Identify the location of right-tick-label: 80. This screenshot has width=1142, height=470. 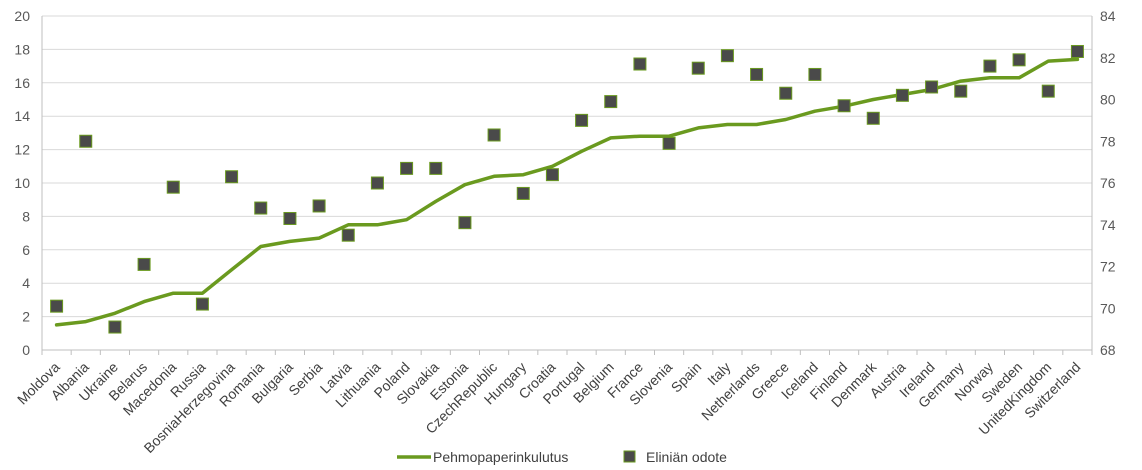
(1108, 100).